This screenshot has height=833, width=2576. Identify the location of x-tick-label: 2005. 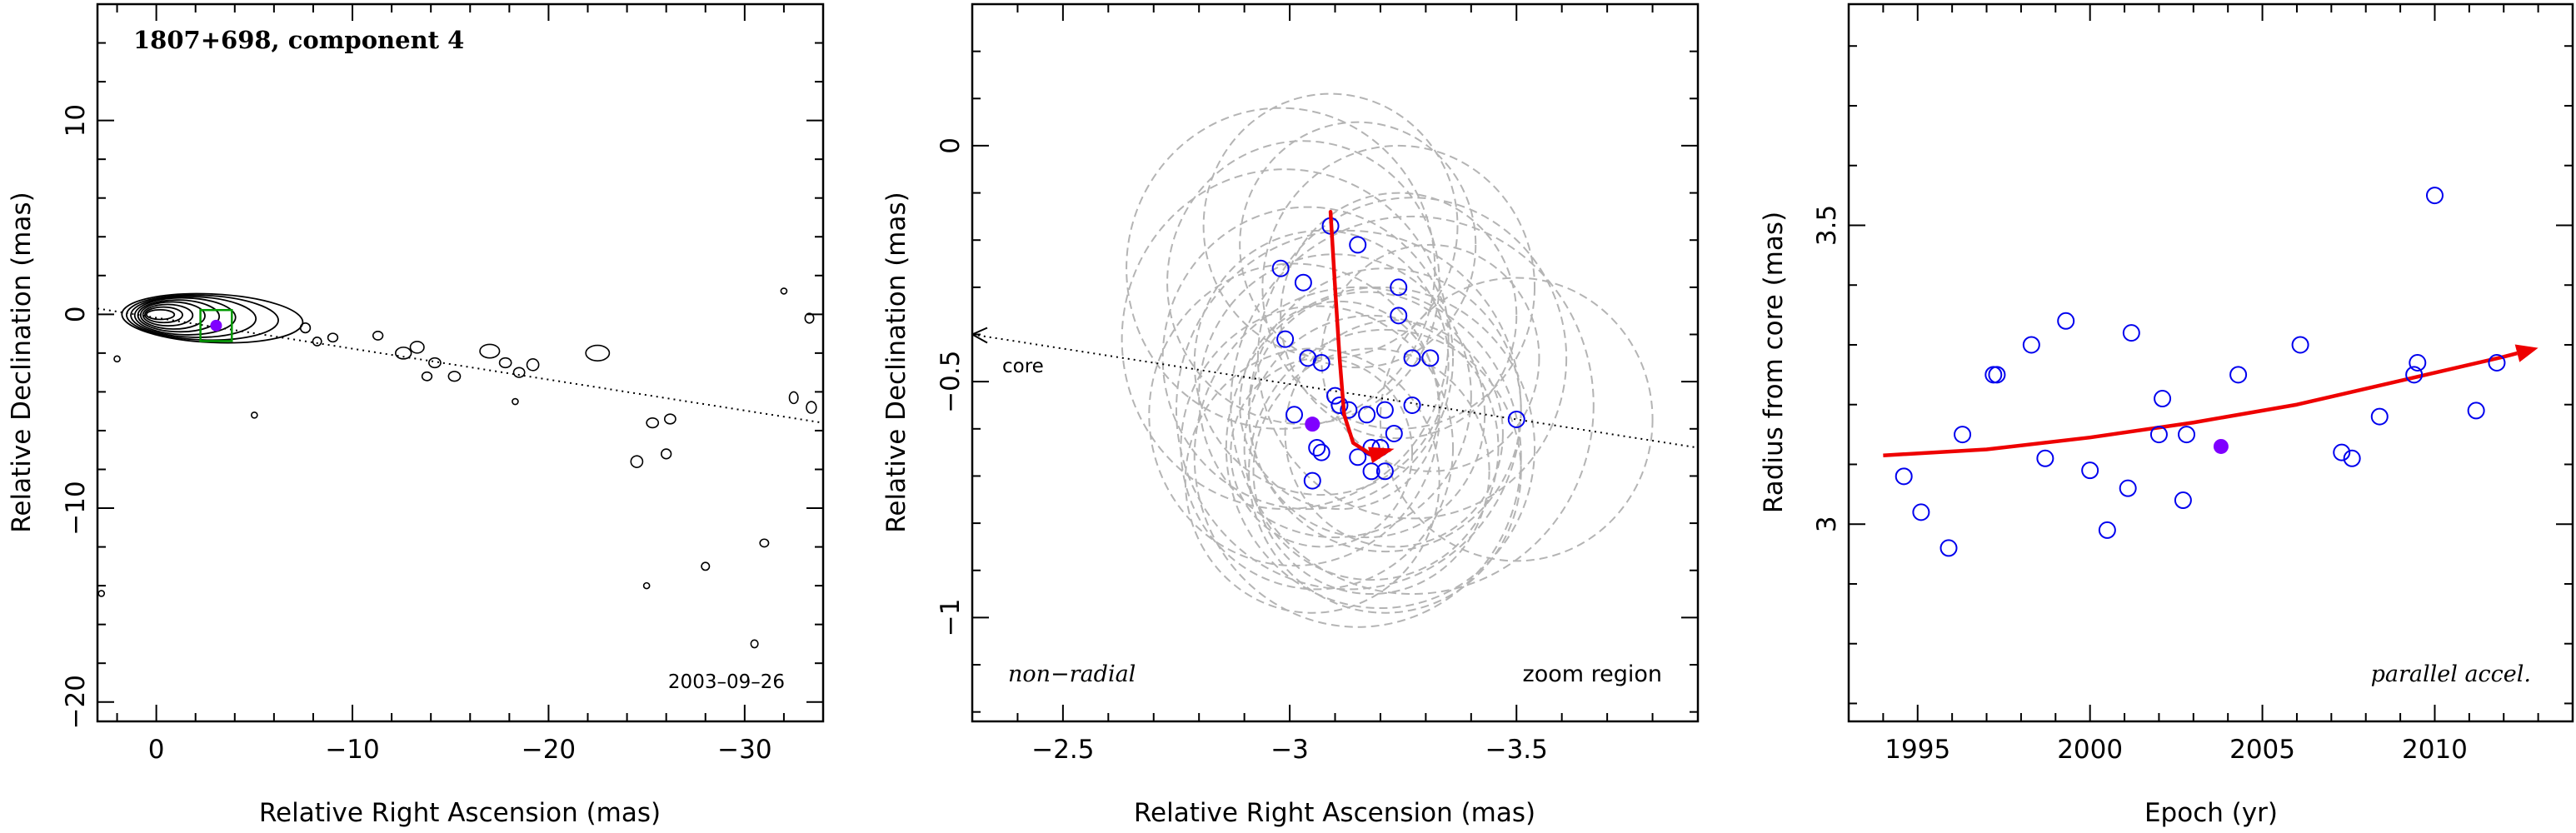
(2262, 750).